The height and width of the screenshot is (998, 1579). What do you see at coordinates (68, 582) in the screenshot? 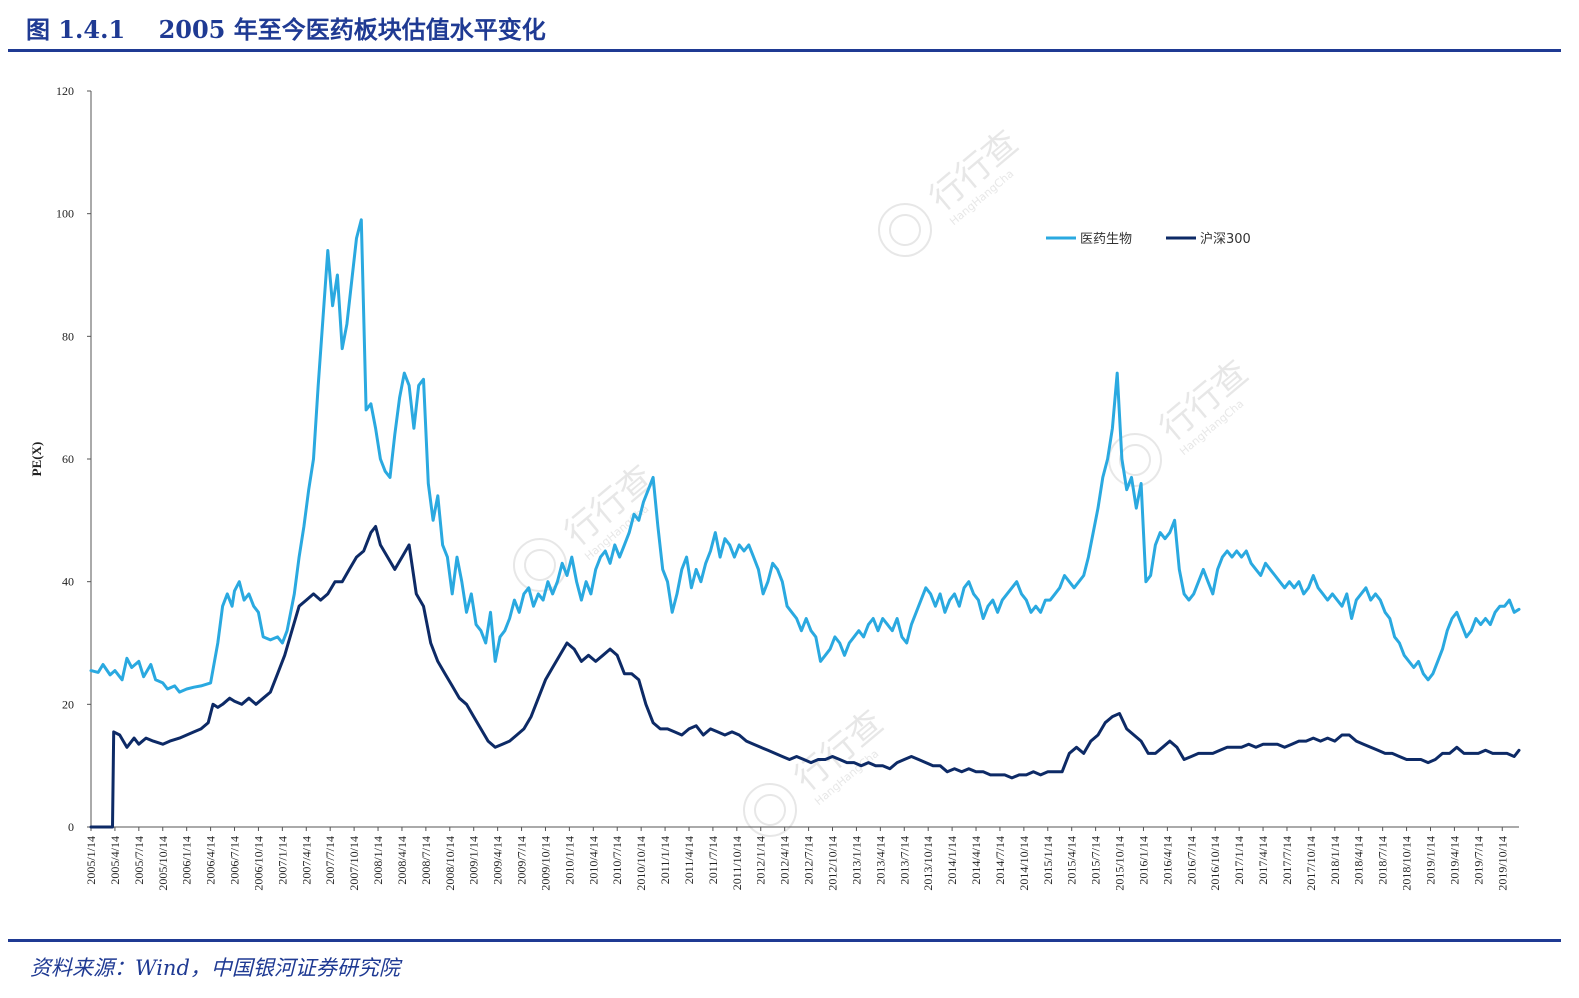
I see `y-tick-label: 40` at bounding box center [68, 582].